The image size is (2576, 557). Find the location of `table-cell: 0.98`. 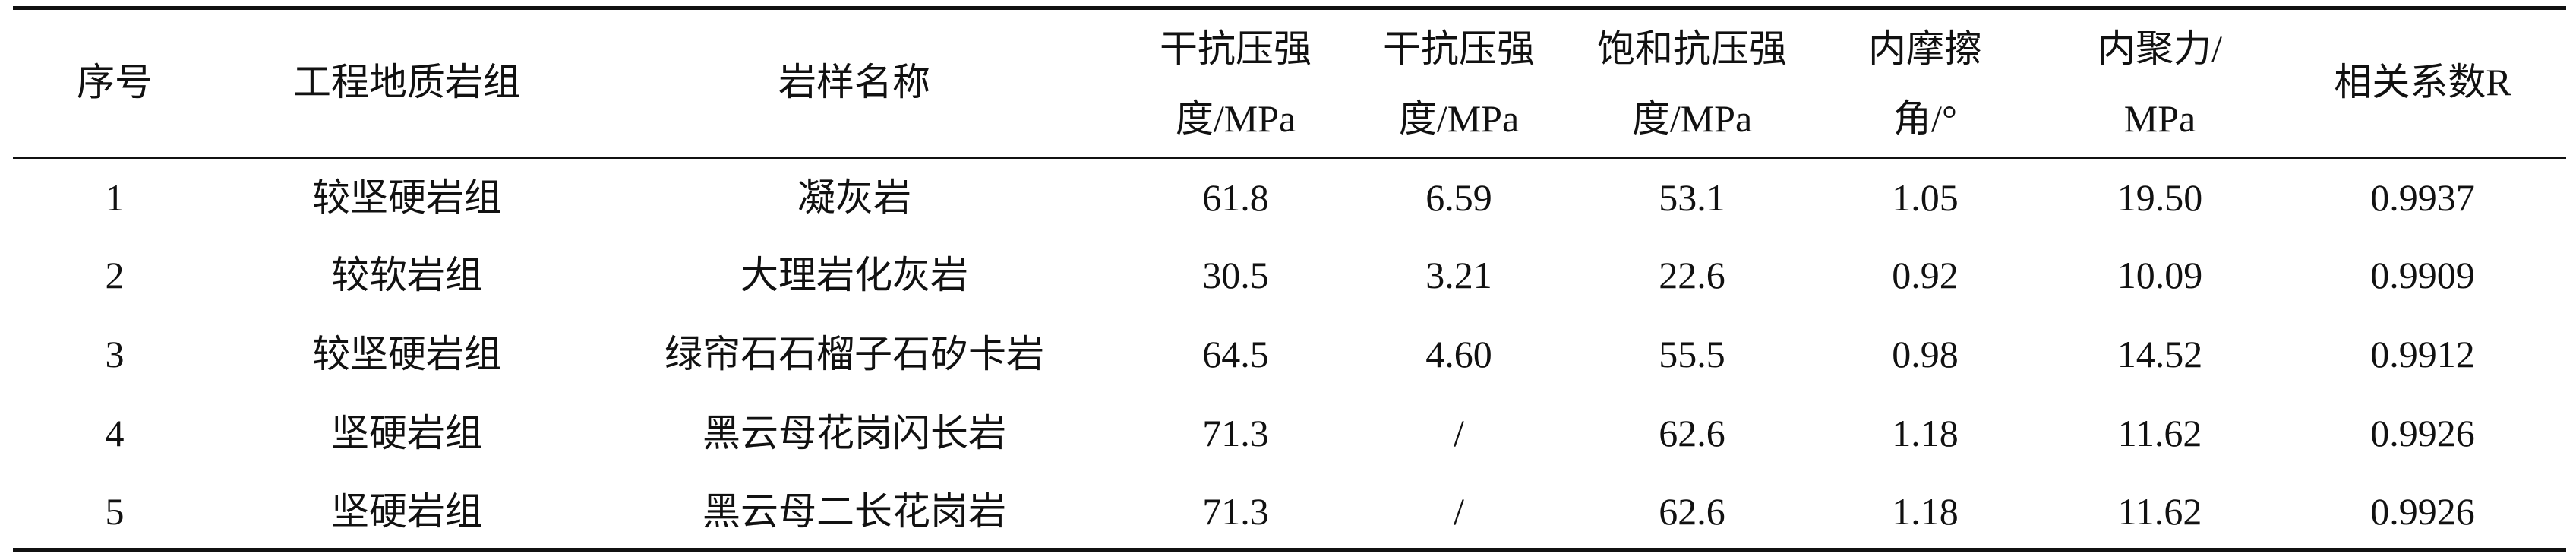

table-cell: 0.98 is located at coordinates (1925, 354).